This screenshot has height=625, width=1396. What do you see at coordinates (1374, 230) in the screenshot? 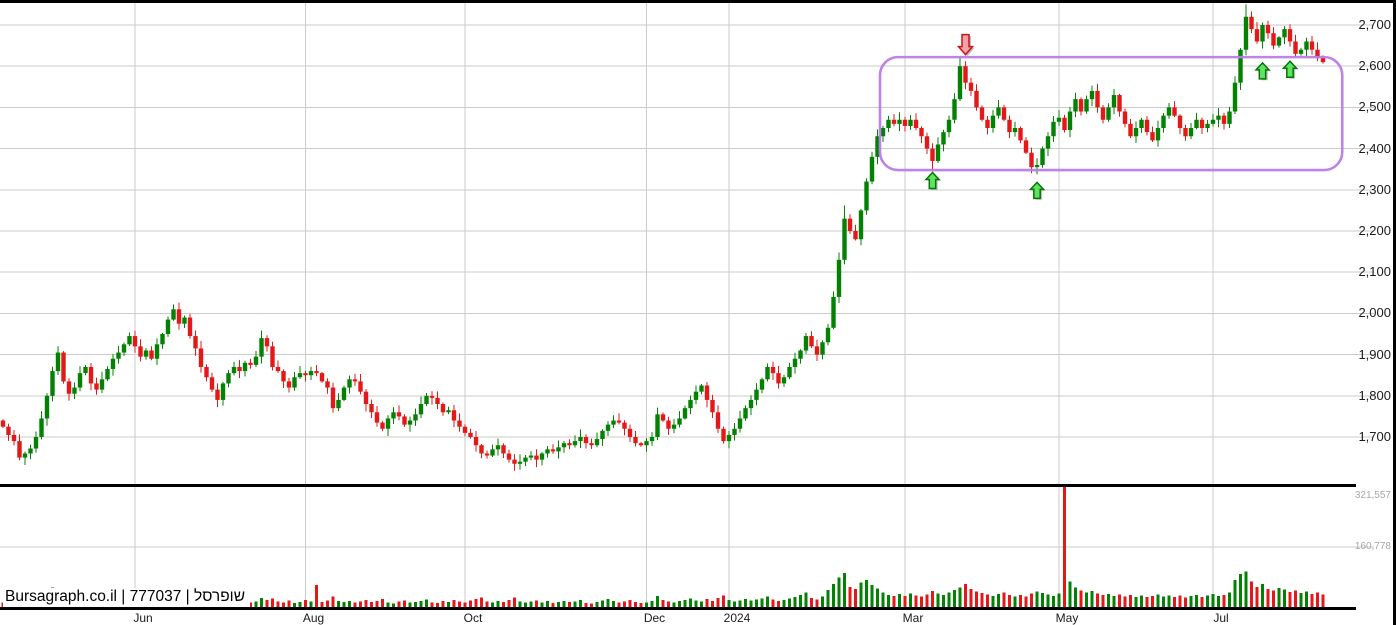
I see `price-tick-label-2200: 2,200` at bounding box center [1374, 230].